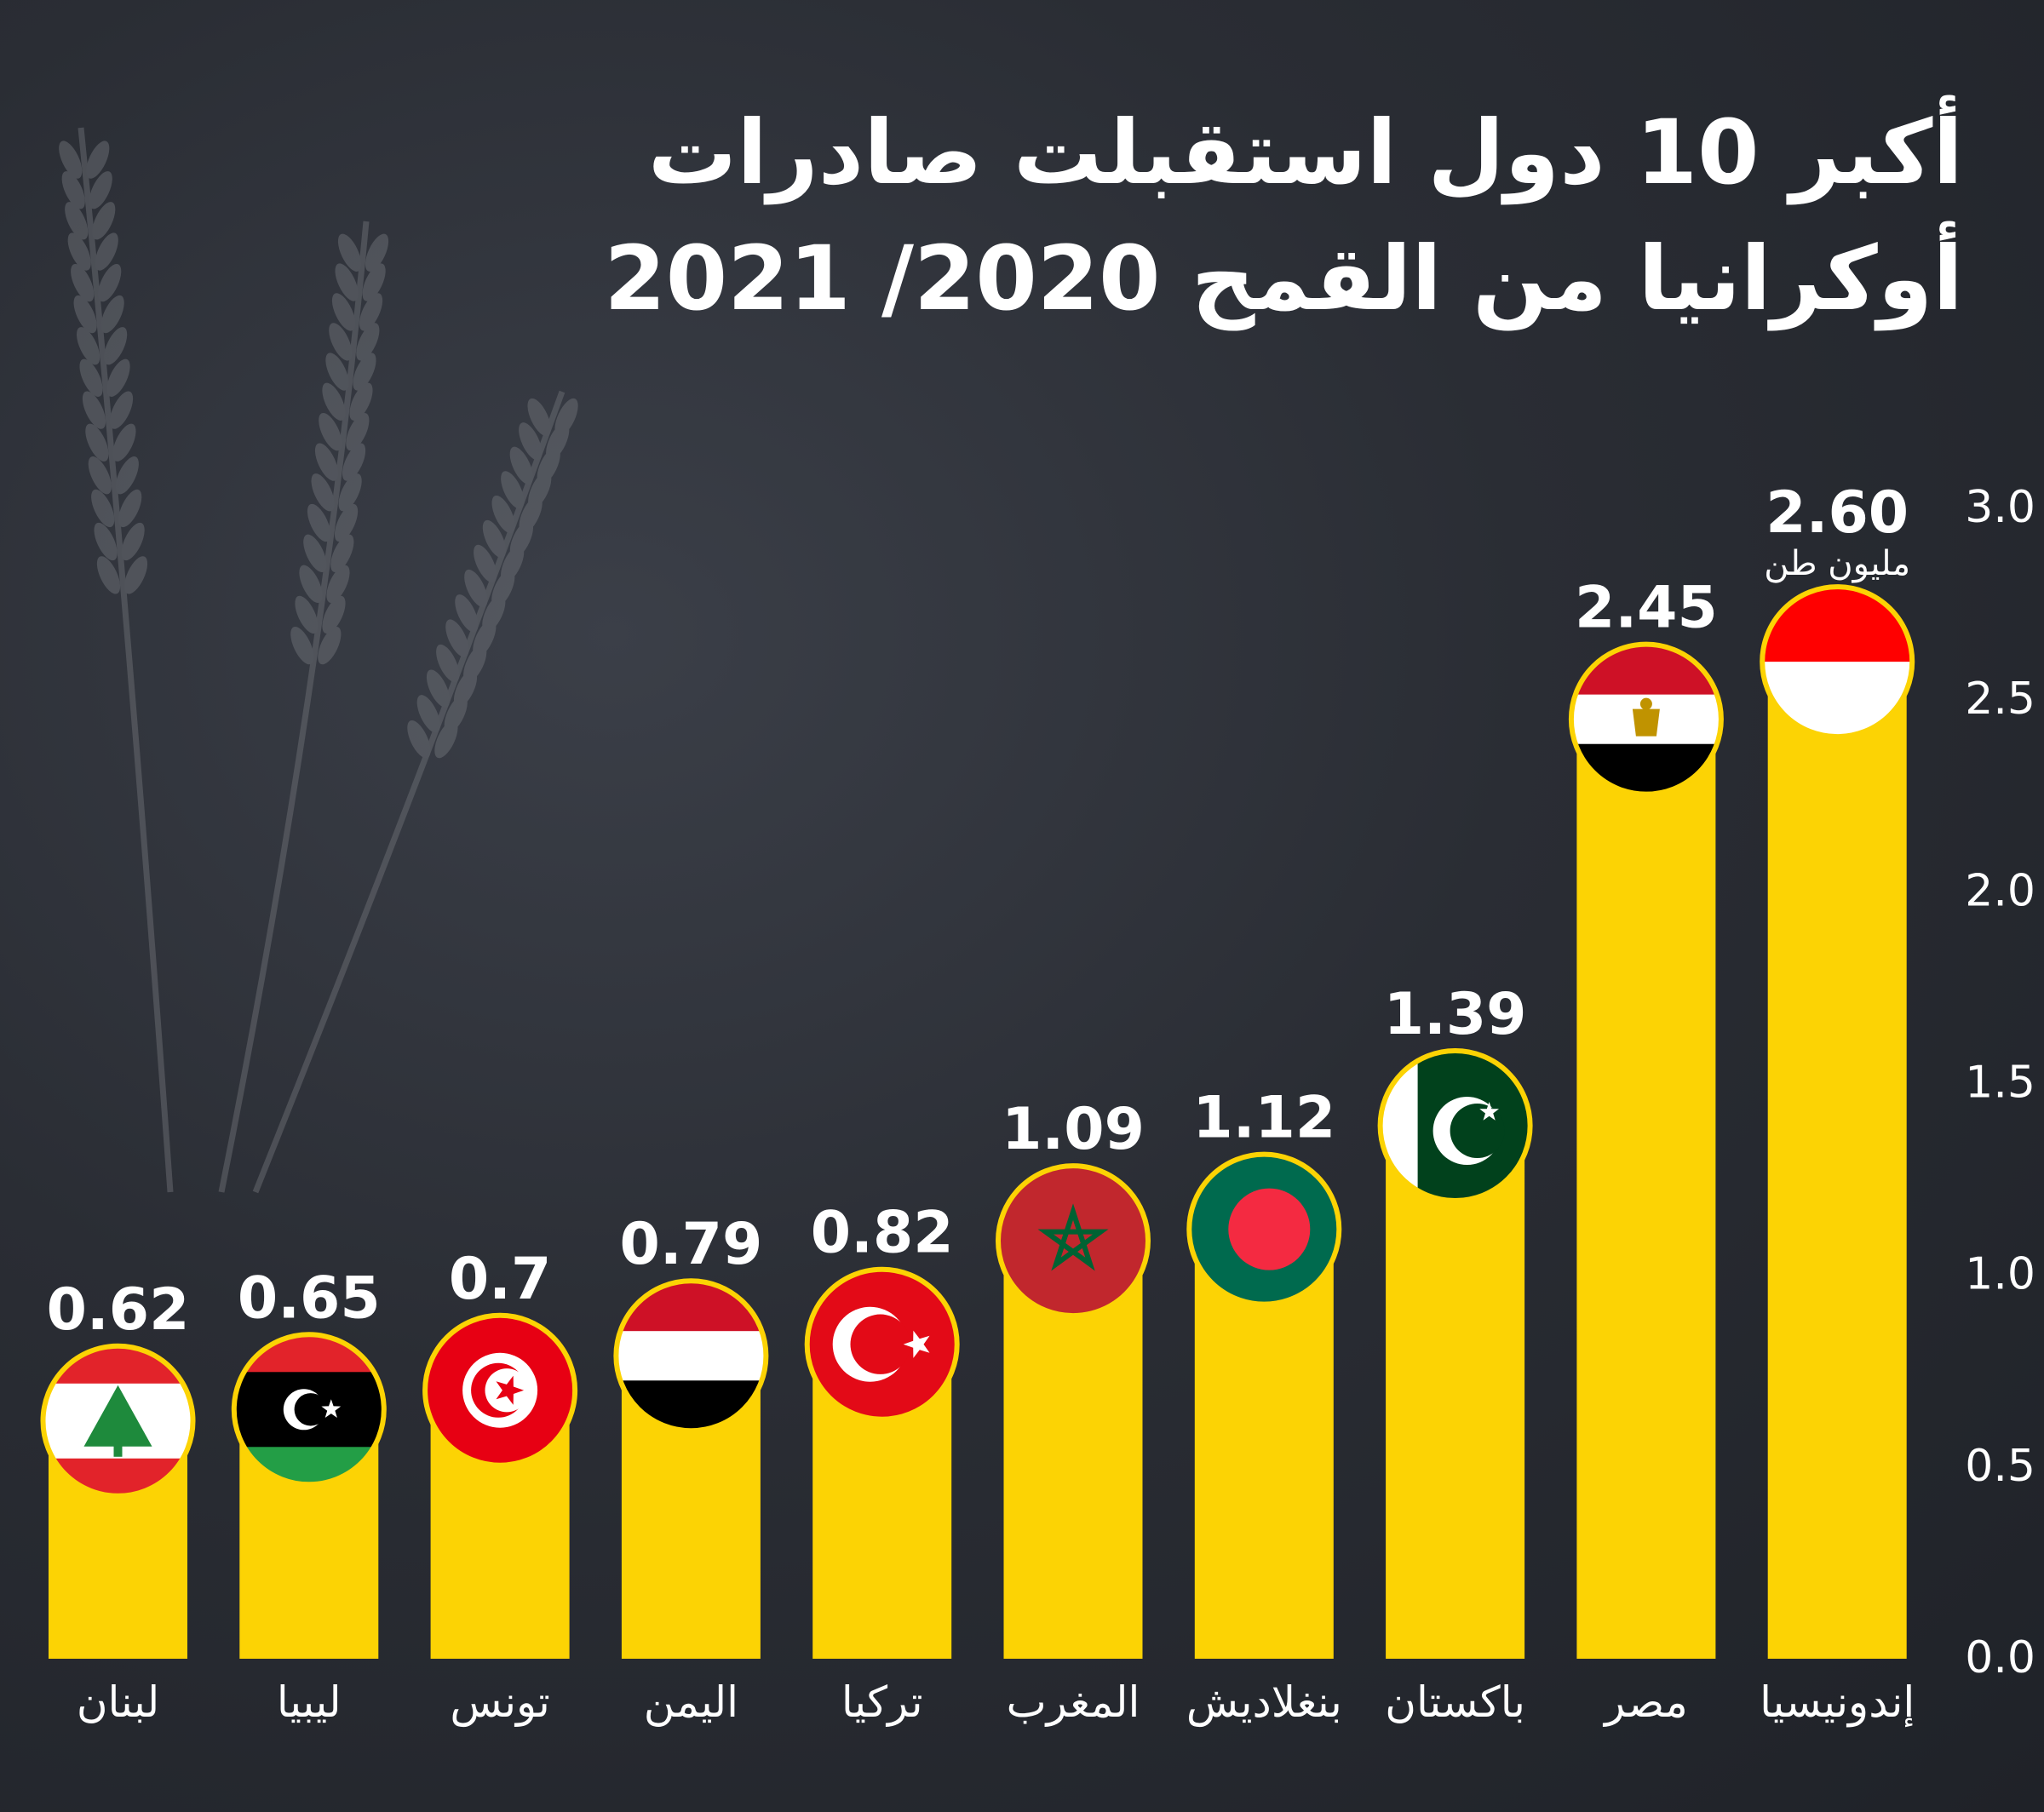 This screenshot has width=2044, height=1812. I want to click on egypt-flag-icon, so click(1646, 719).